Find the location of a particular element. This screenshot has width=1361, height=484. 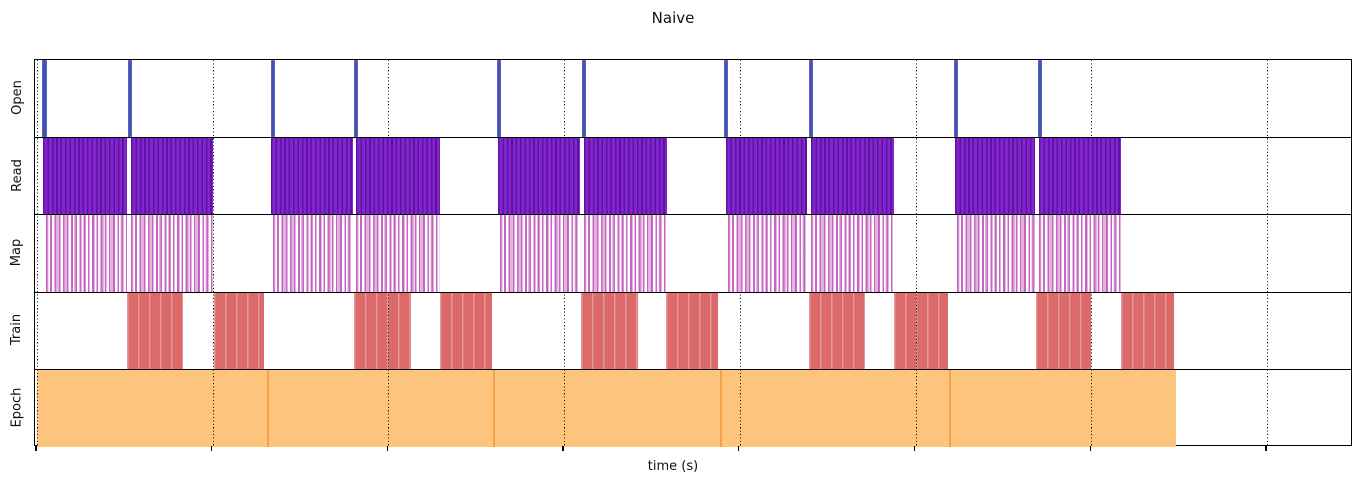

row-label-epoch: Epoch is located at coordinates (17, 407).